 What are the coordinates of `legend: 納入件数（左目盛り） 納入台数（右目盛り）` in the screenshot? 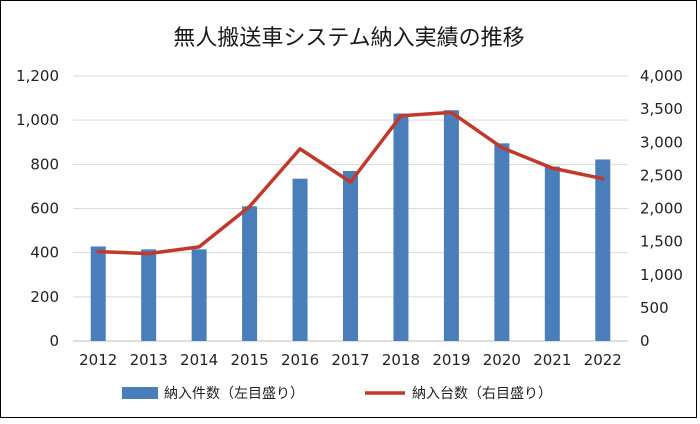 It's located at (337, 394).